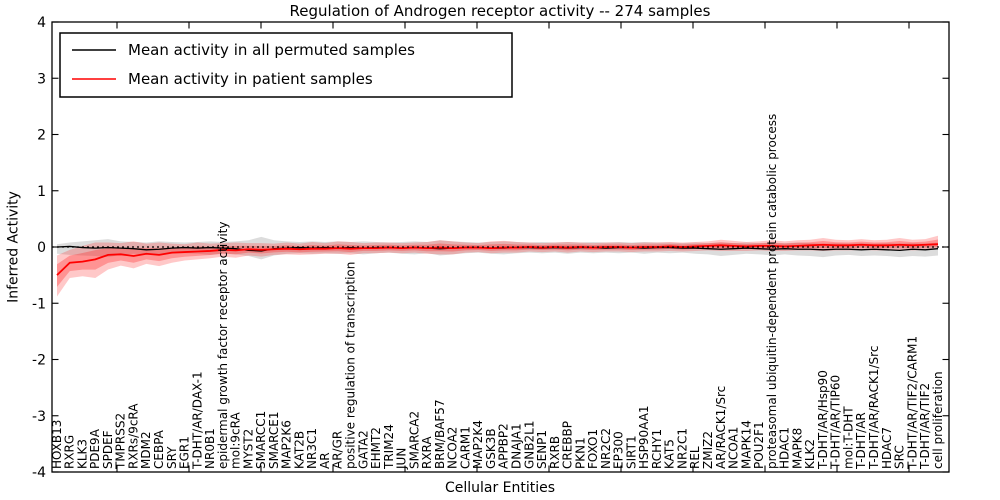 The image size is (1000, 500). Describe the element at coordinates (491, 448) in the screenshot. I see `x-category-label: GSK3B` at that location.